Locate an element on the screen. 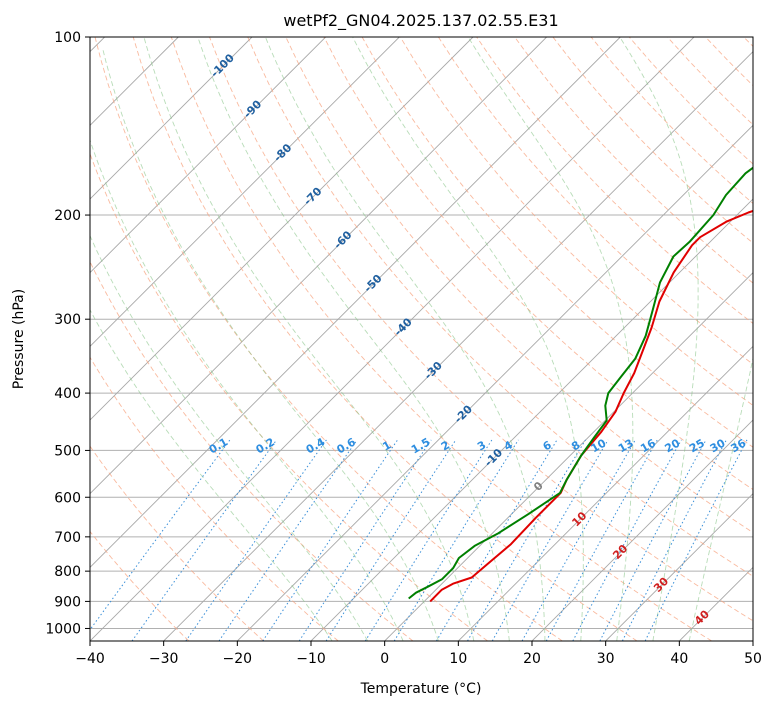  y-tick-label: 900 is located at coordinates (67, 602).